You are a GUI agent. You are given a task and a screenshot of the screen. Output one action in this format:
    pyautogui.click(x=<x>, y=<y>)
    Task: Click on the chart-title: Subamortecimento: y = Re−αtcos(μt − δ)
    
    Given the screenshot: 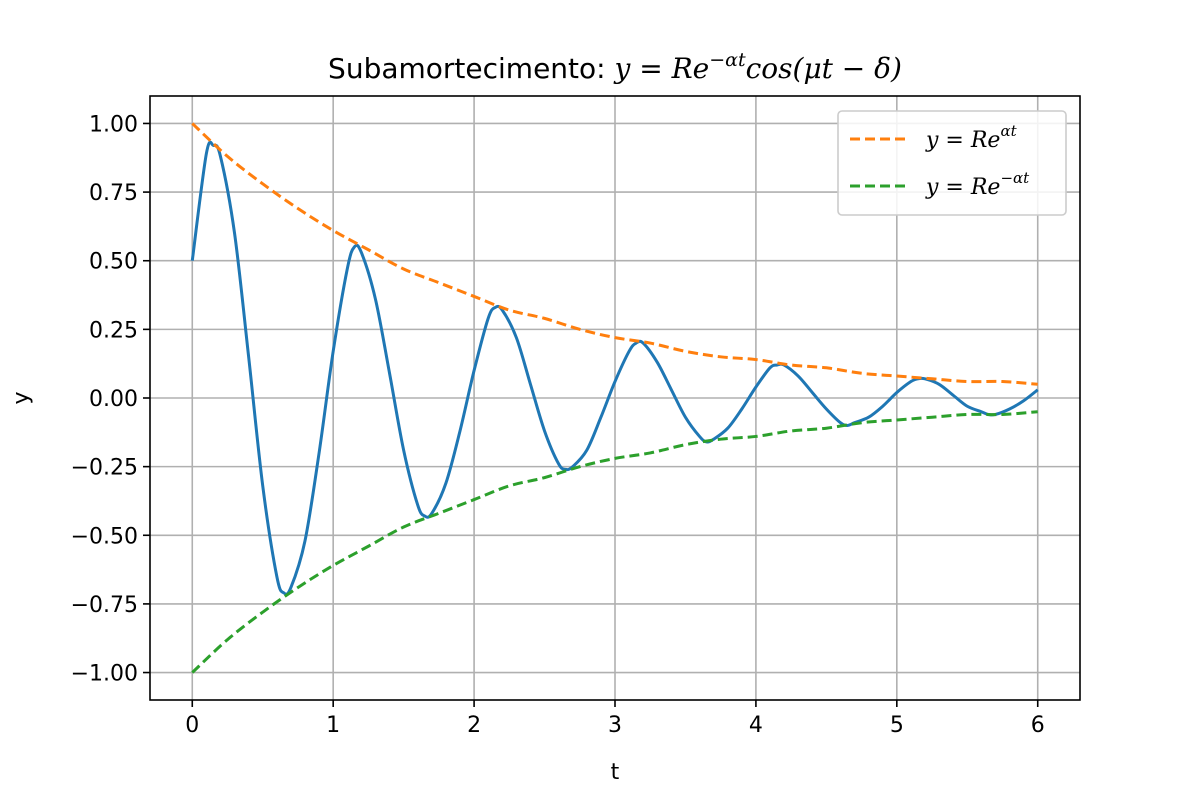 What is the action you would take?
    pyautogui.click(x=615, y=67)
    